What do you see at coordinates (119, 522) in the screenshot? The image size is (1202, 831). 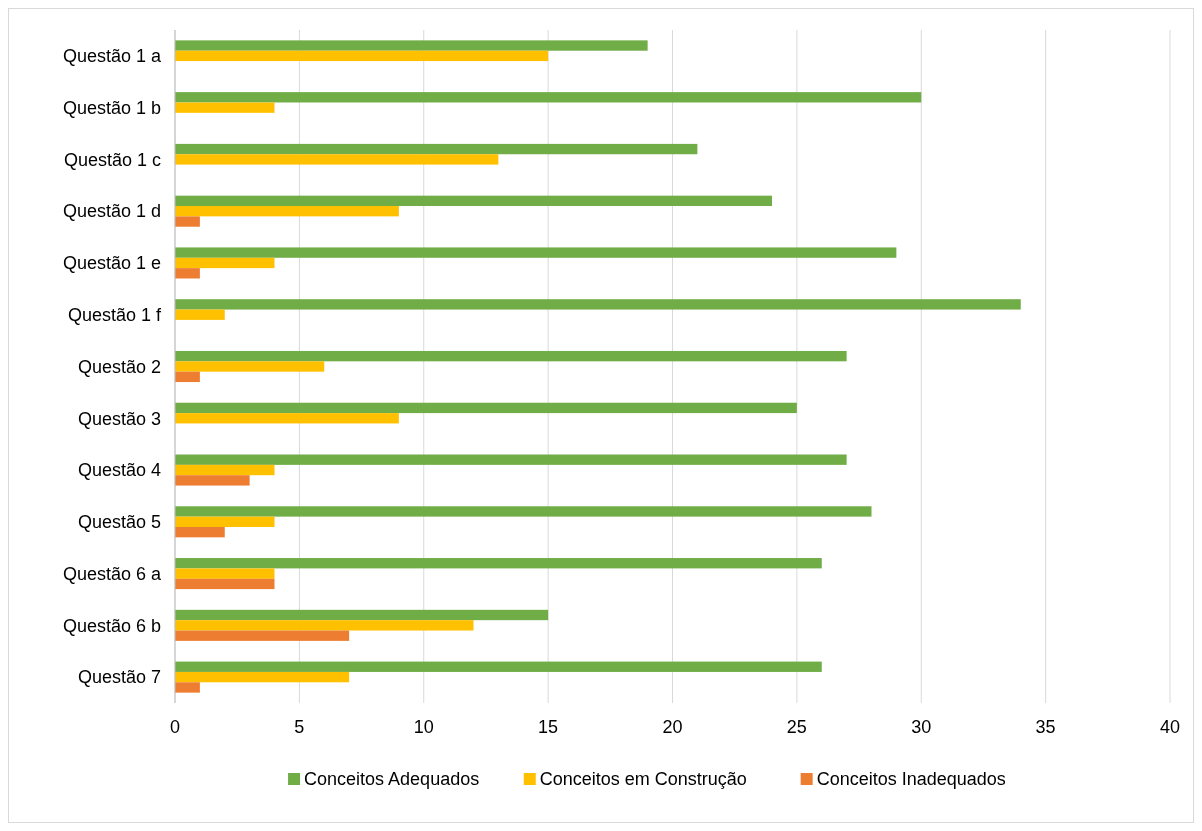 I see `y-tick-label: Questão 5` at bounding box center [119, 522].